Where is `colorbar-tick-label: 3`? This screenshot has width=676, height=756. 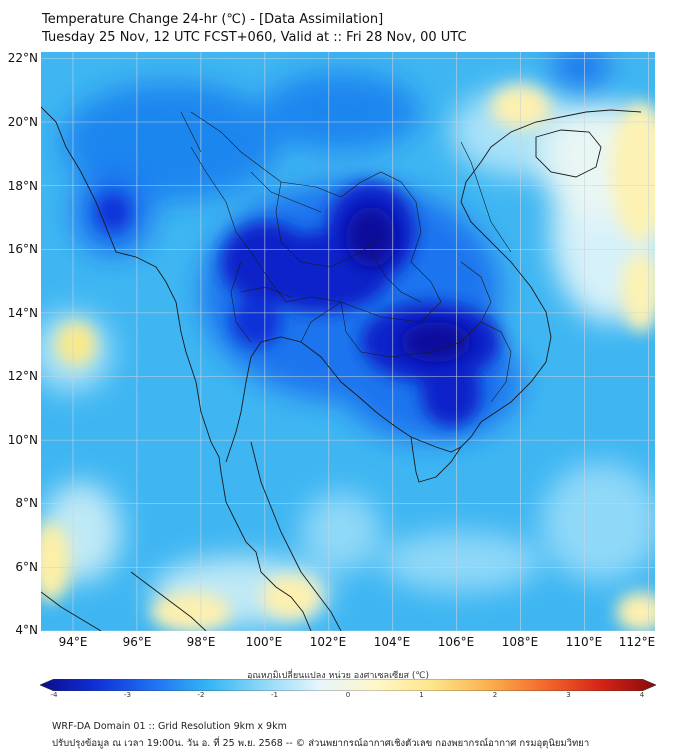
colorbar-tick-label: 3 is located at coordinates (568, 695).